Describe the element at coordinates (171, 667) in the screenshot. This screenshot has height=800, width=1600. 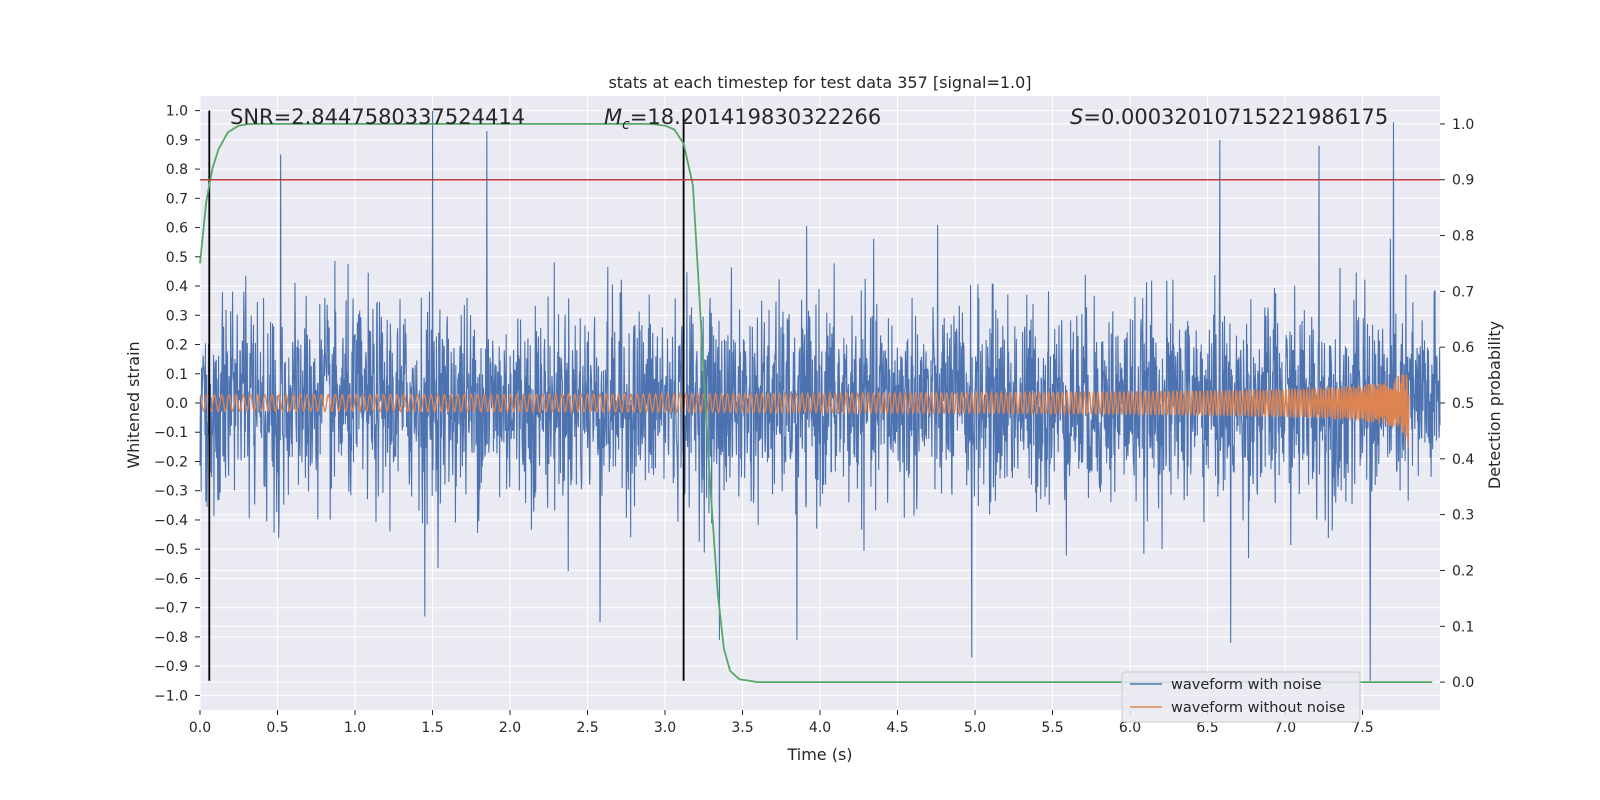
I see `y-tick-label-19: −0.9` at that location.